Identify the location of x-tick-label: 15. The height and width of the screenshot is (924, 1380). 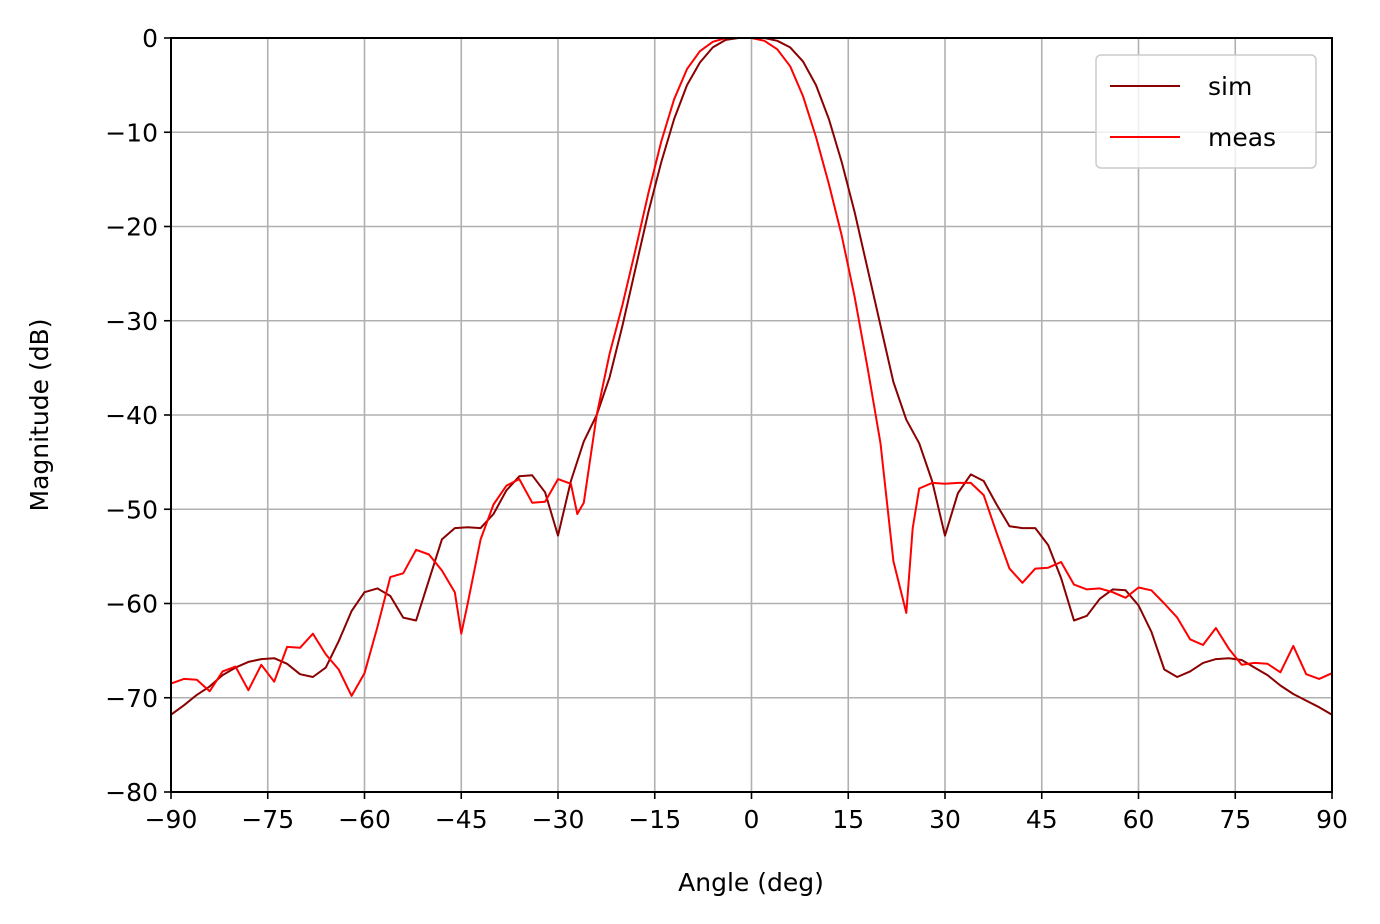
(848, 819).